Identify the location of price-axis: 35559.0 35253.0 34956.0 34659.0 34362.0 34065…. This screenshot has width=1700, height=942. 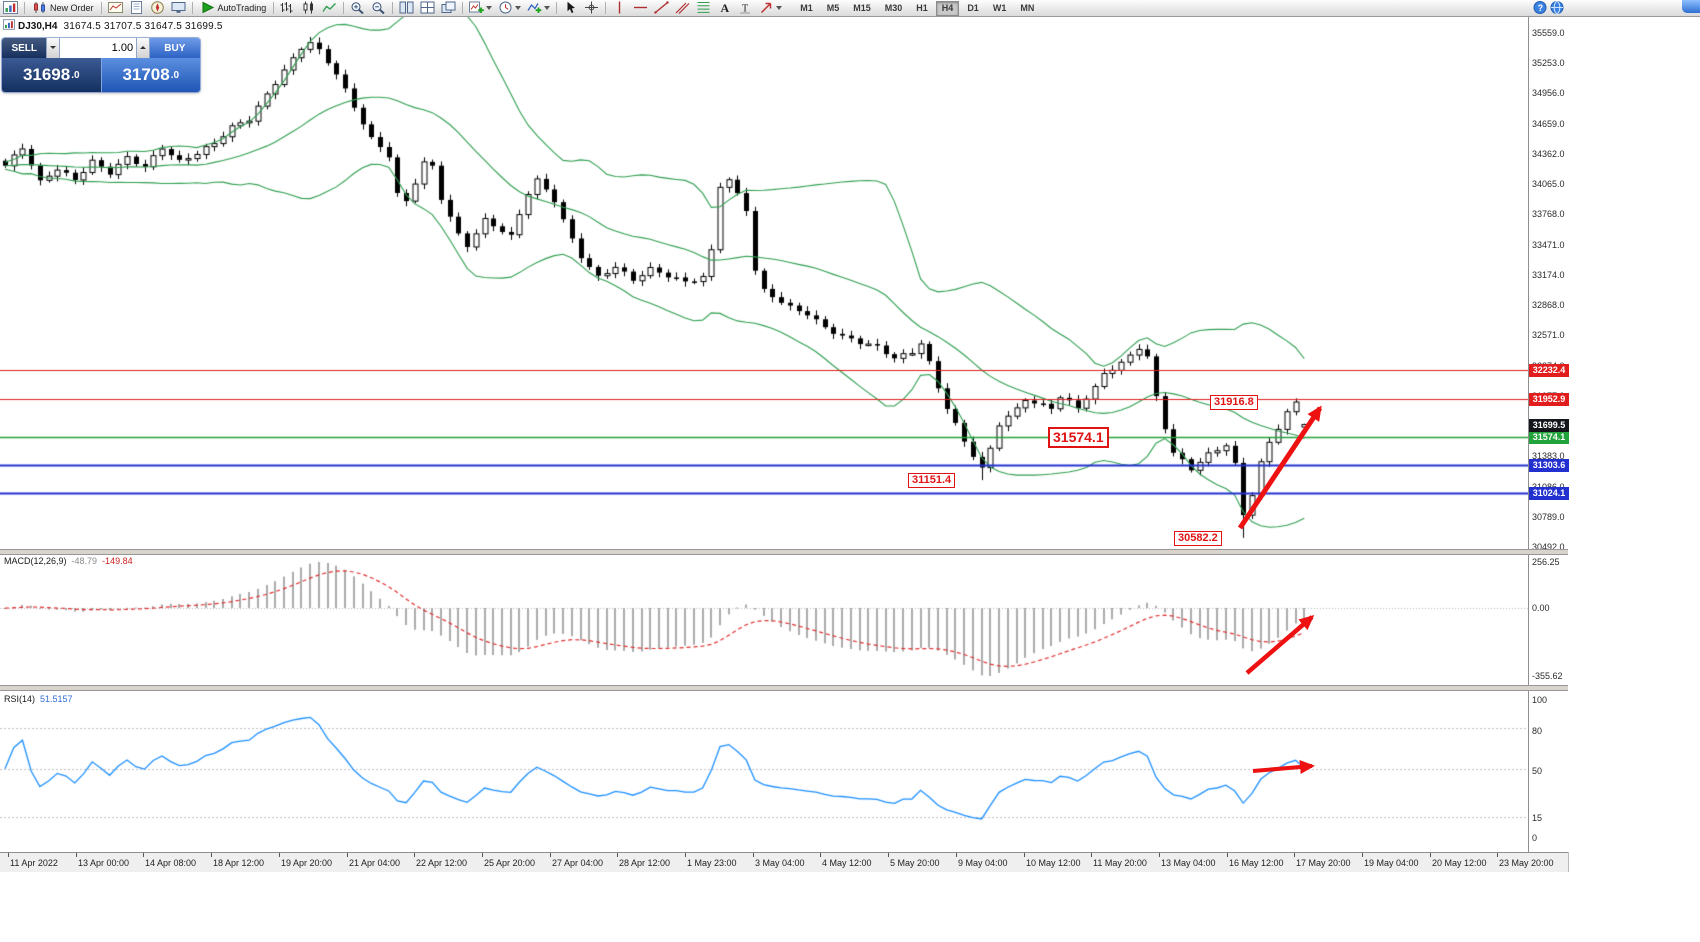
(1548, 434).